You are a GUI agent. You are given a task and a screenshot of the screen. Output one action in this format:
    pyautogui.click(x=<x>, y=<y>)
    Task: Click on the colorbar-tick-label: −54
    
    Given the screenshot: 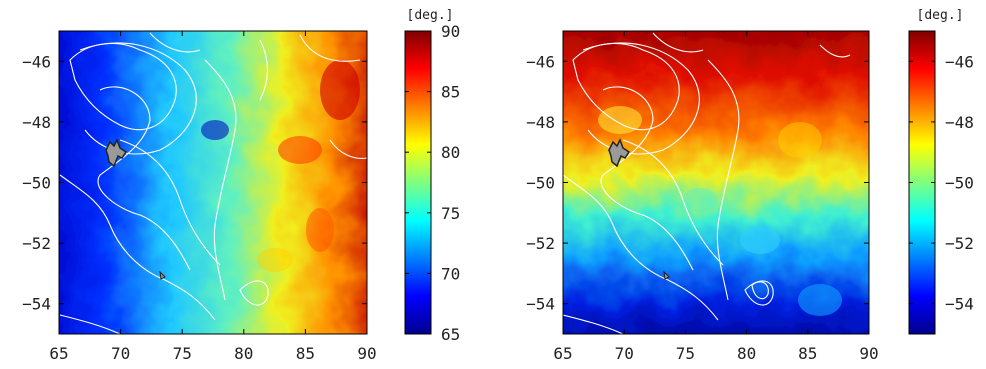 What is the action you would take?
    pyautogui.click(x=959, y=304)
    